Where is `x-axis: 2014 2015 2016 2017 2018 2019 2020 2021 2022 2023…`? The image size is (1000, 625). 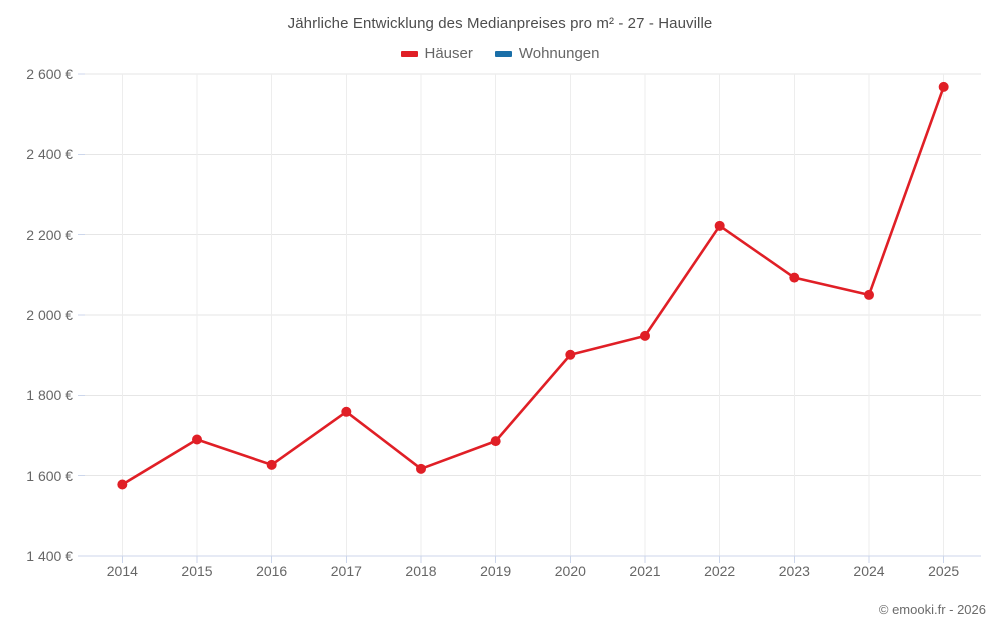 x-axis: 2014 2015 2016 2017 2018 2019 2020 2021 2022 2023… is located at coordinates (533, 574).